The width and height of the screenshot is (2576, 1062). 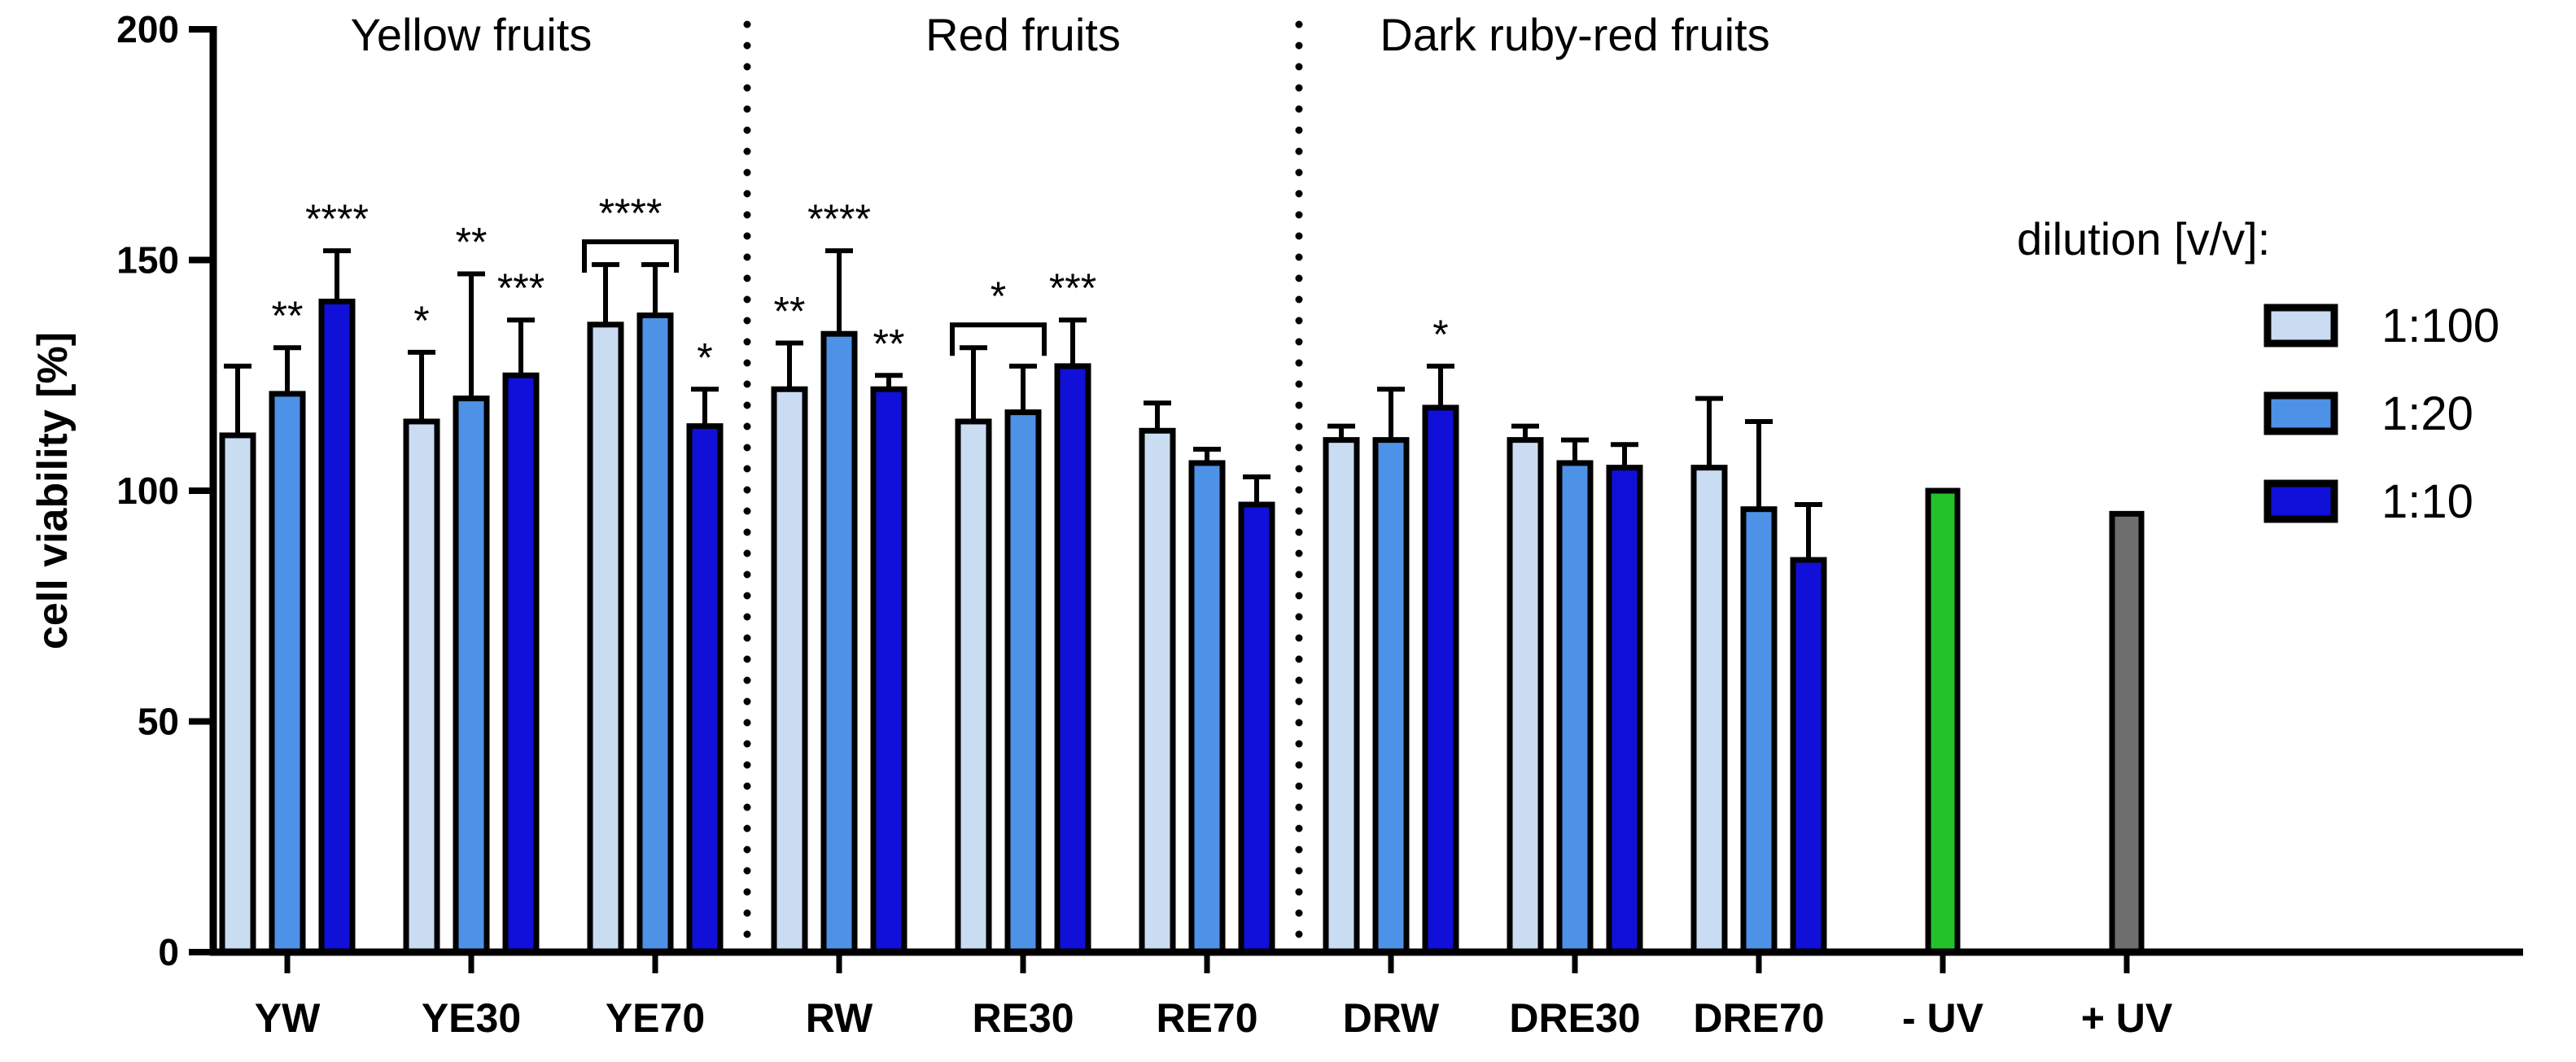 What do you see at coordinates (1023, 34) in the screenshot?
I see `group-label: Red fruits` at bounding box center [1023, 34].